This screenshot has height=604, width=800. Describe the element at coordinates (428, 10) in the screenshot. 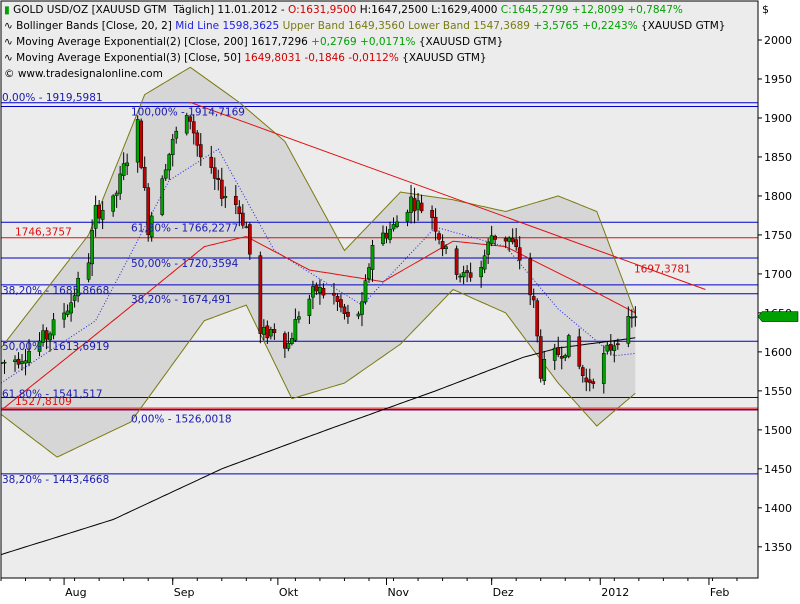

I see `legend-text: H:1647,2500 L:1629,4000` at that location.